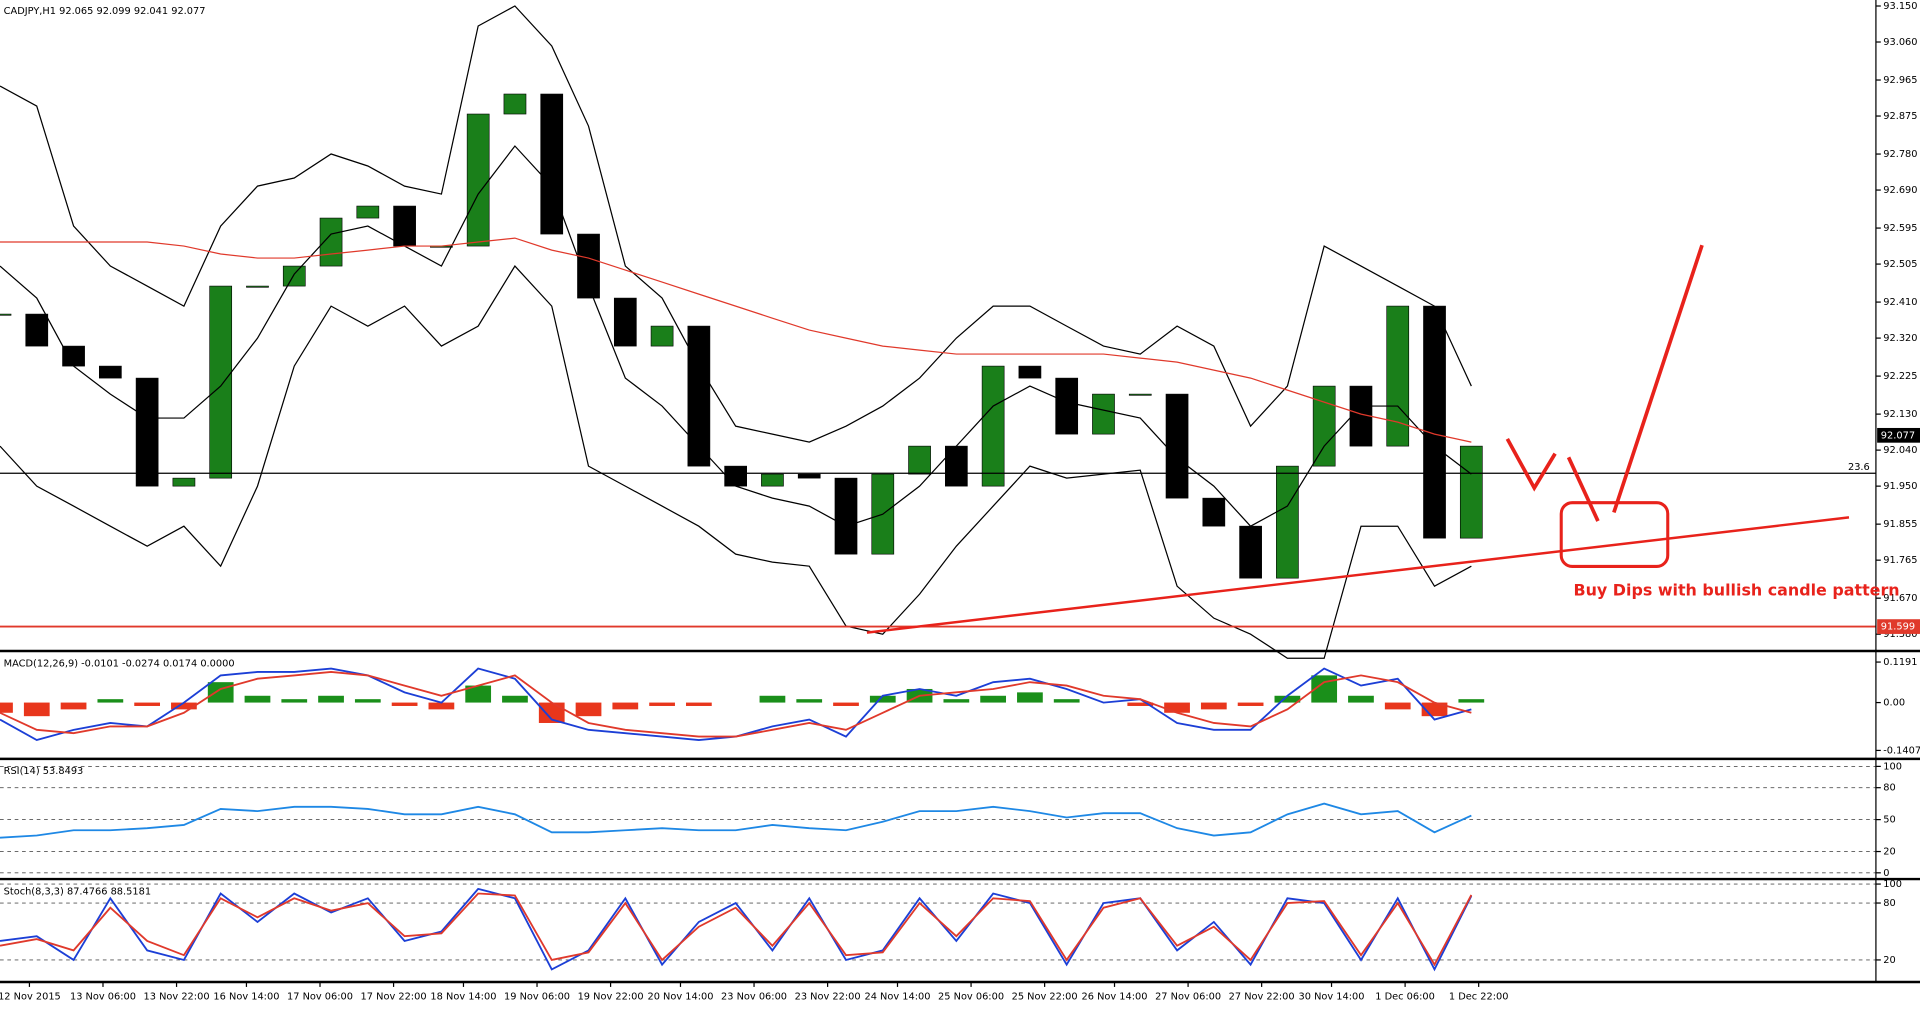 This screenshot has height=1009, width=1920. What do you see at coordinates (1900, 524) in the screenshot?
I see `y-tick-label: 91.855` at bounding box center [1900, 524].